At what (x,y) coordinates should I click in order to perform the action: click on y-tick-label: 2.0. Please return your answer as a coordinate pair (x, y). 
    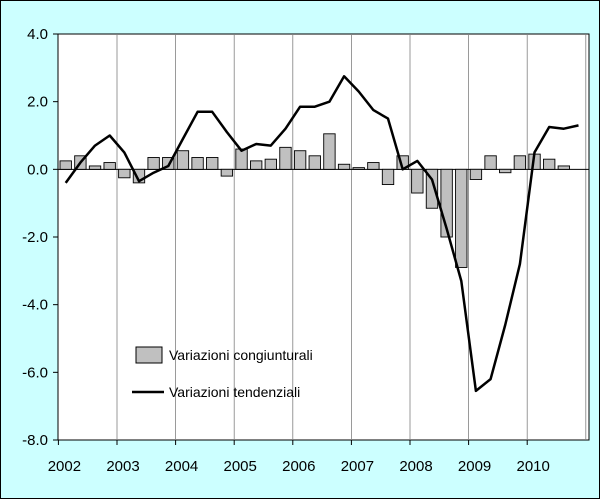
    Looking at the image, I should click on (37, 102).